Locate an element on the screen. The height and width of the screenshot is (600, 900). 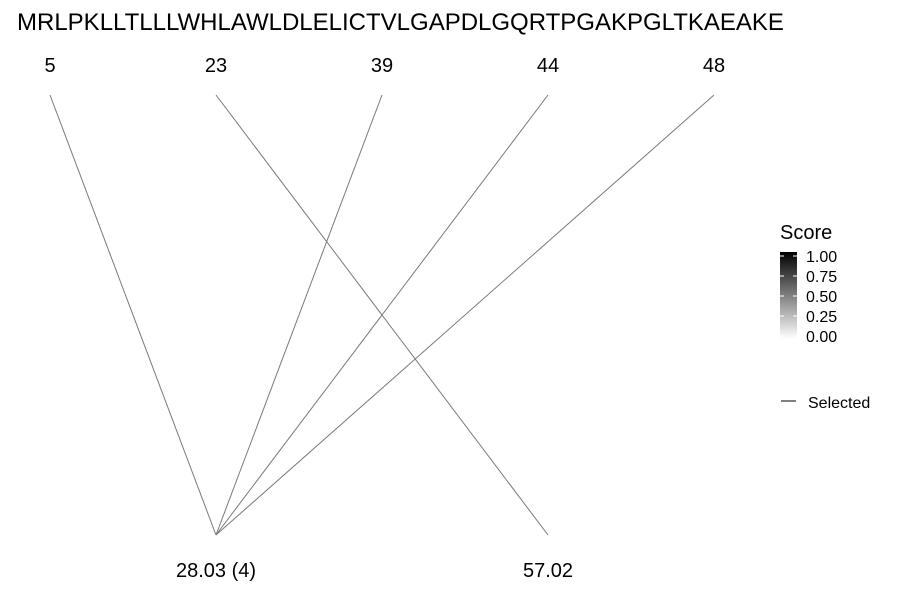
position-labels: 5 23 39 44 48 is located at coordinates (384, 66).